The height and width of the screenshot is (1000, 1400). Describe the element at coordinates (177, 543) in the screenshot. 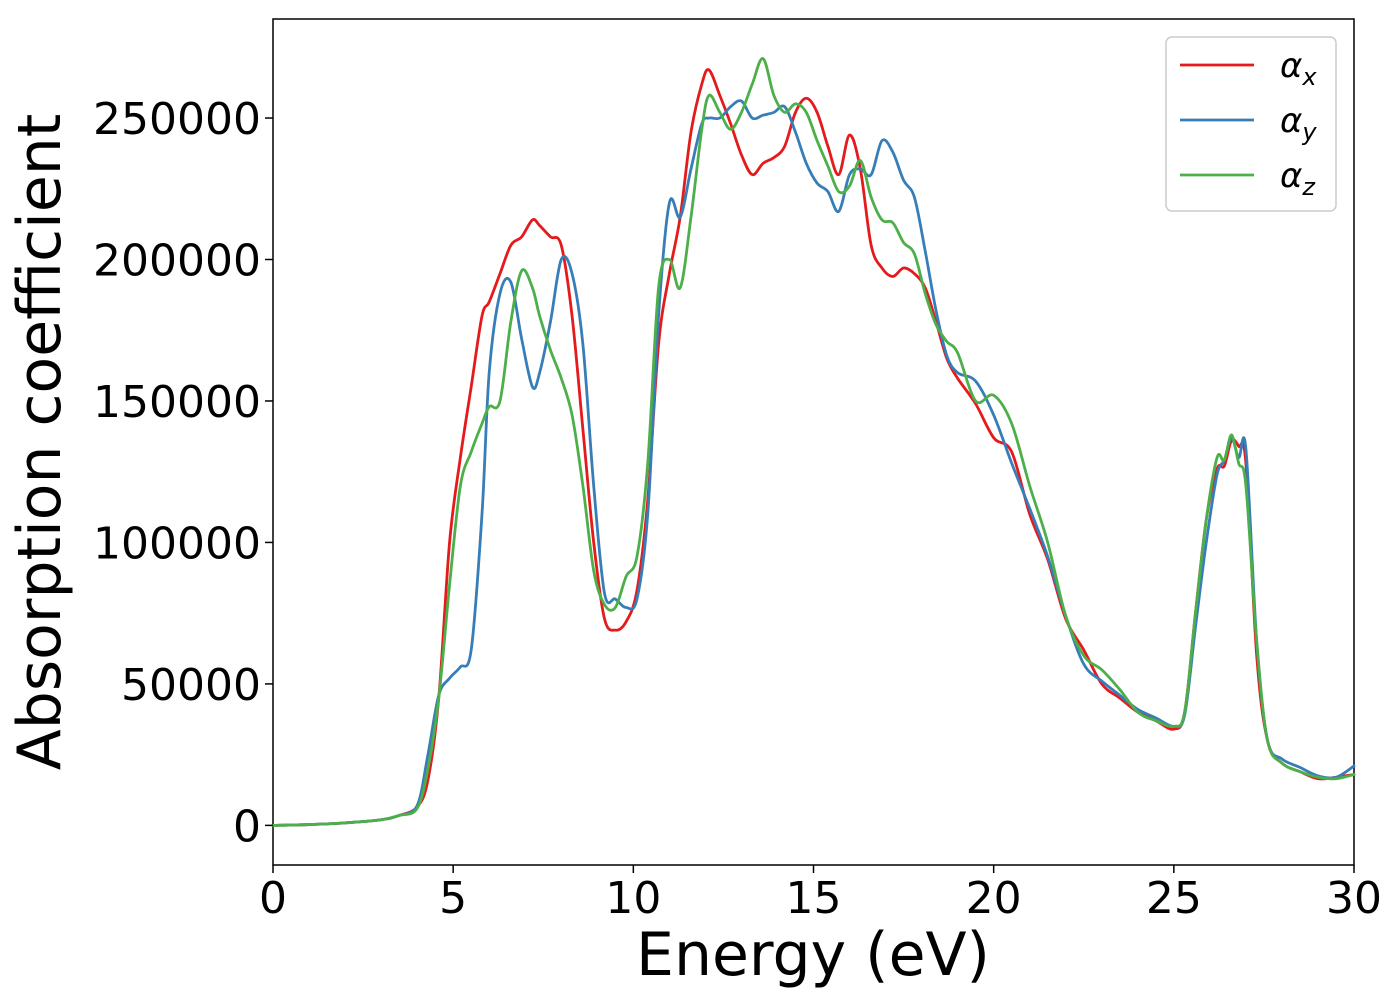

I see `y-tick-label: 100000` at that location.